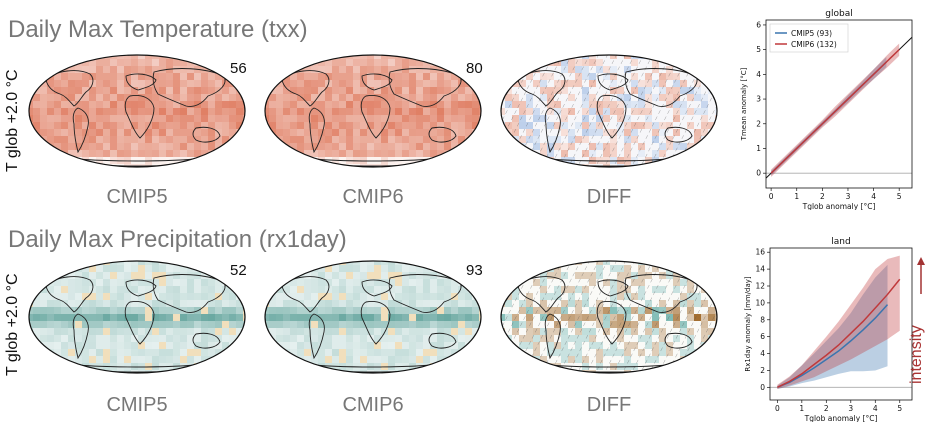 This screenshot has height=424, width=936. Describe the element at coordinates (916, 354) in the screenshot. I see `intensity-label: intensity` at that location.